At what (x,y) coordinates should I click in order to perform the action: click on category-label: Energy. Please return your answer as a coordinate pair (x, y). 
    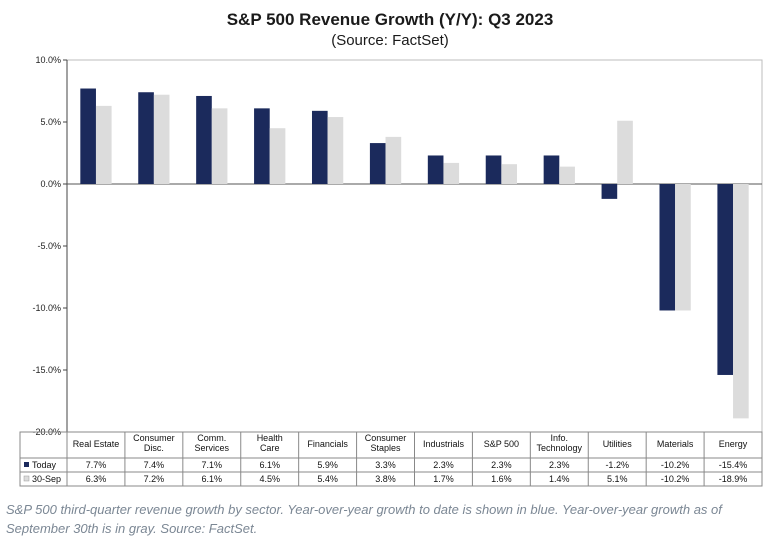
    Looking at the image, I should click on (733, 444).